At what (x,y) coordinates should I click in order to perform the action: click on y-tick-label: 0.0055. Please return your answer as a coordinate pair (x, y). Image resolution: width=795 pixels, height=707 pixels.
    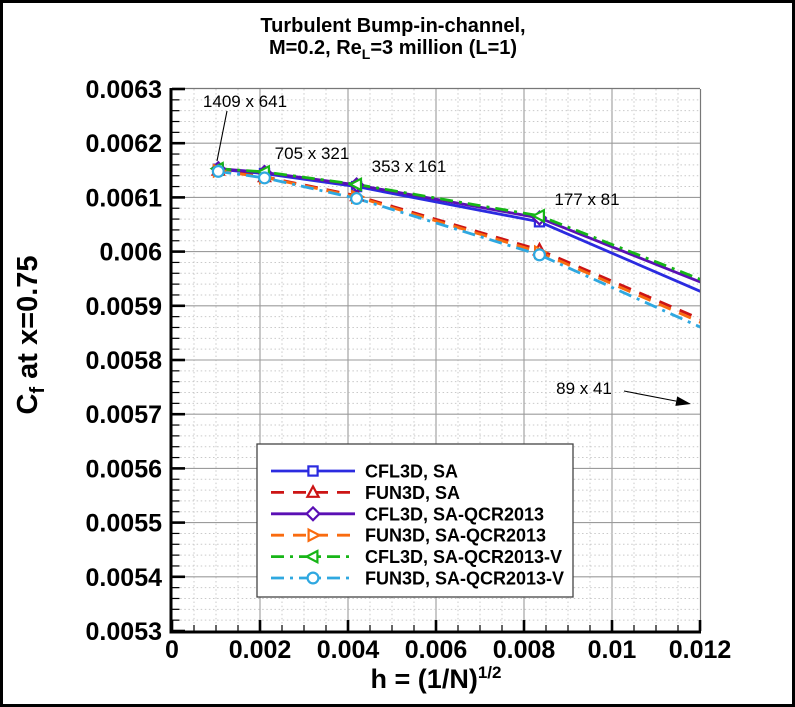
    Looking at the image, I should click on (124, 524).